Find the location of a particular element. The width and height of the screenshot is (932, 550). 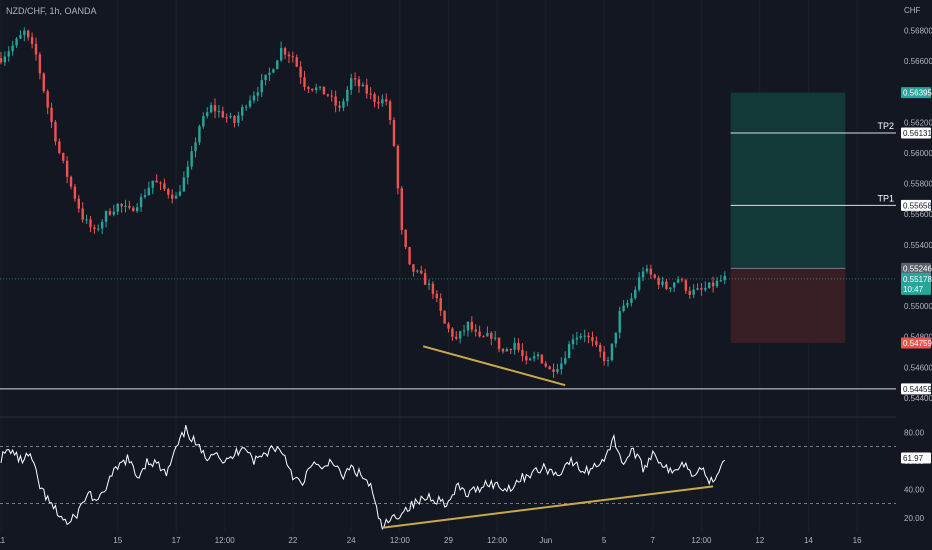

tp1-price-tag-box is located at coordinates (916, 205).